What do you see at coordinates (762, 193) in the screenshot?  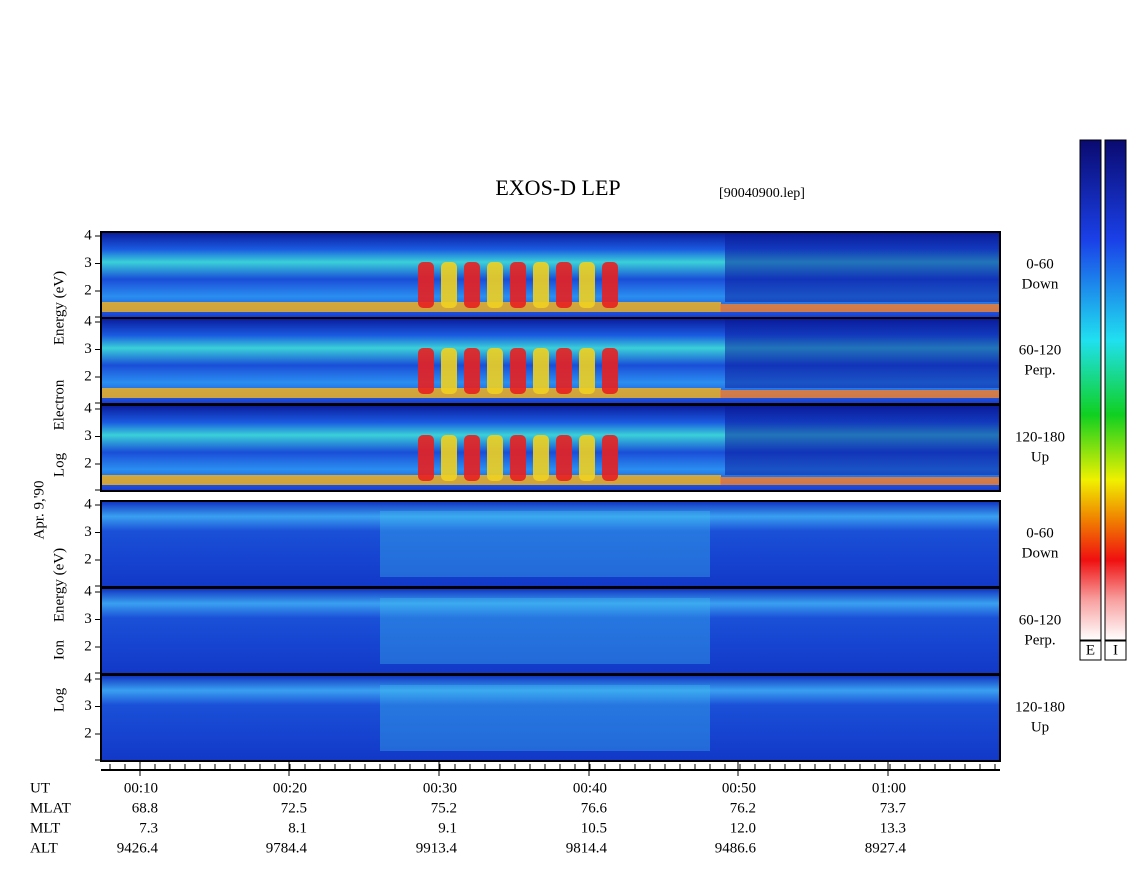 I see `file-name: [90040900.lep]` at bounding box center [762, 193].